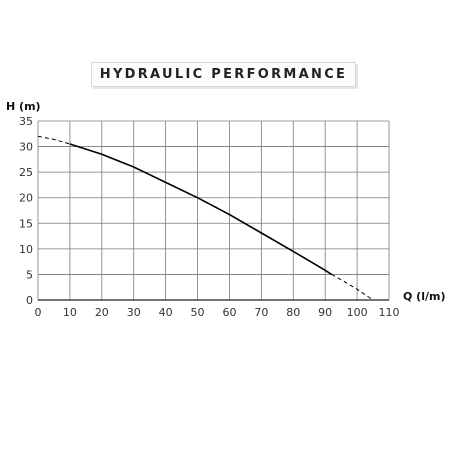 Image resolution: width=450 pixels, height=450 pixels. I want to click on x-tick-label: 40, so click(166, 312).